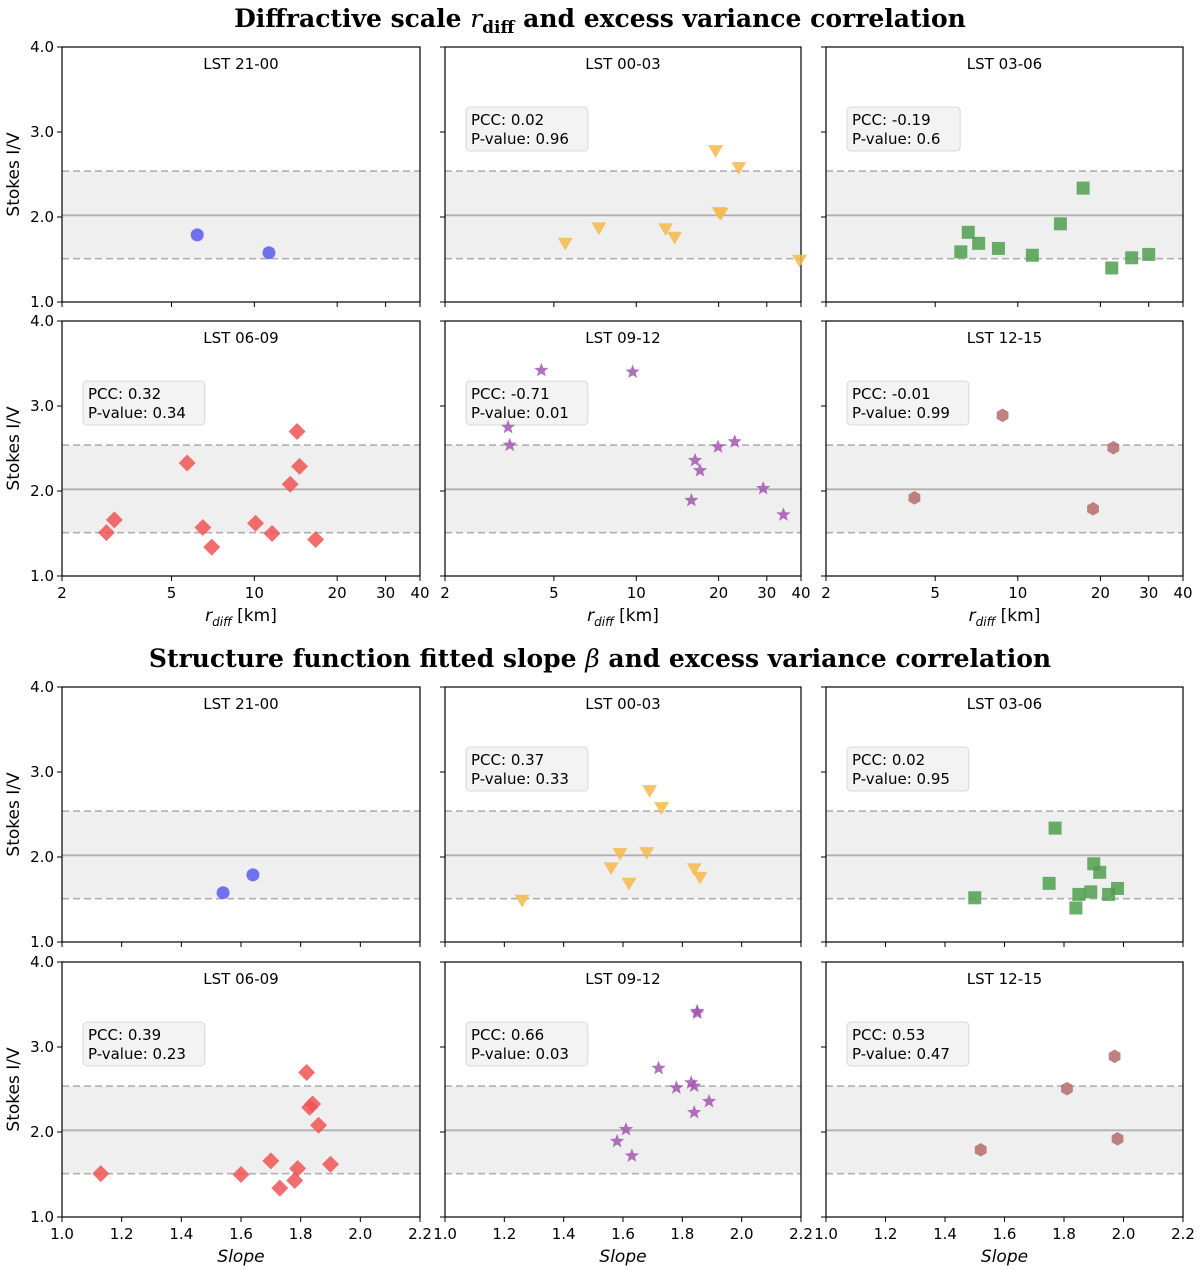 Image resolution: width=1200 pixels, height=1271 pixels. I want to click on x-tick-label: 1.0, so click(826, 1234).